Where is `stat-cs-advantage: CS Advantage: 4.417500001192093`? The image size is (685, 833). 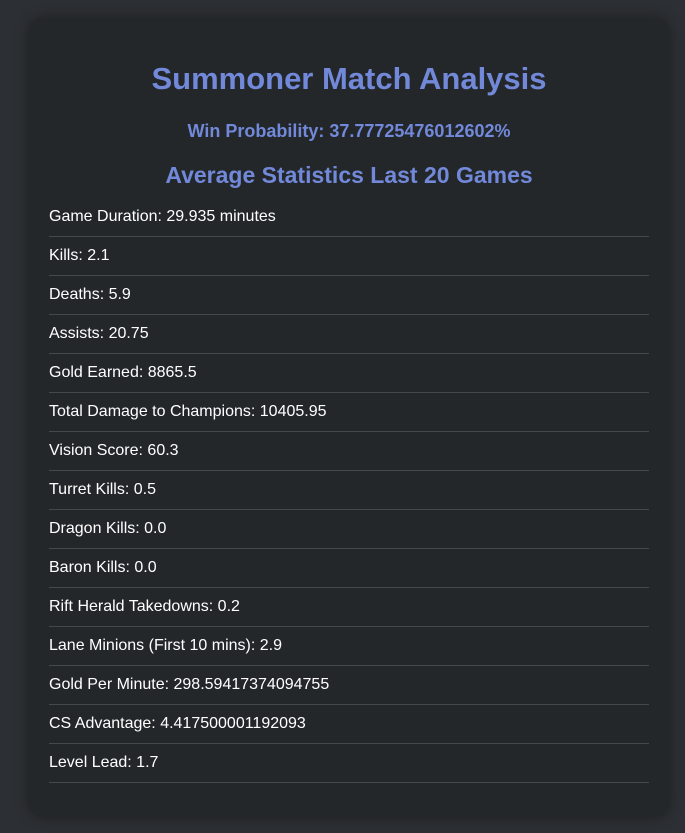 stat-cs-advantage: CS Advantage: 4.417500001192093 is located at coordinates (349, 724).